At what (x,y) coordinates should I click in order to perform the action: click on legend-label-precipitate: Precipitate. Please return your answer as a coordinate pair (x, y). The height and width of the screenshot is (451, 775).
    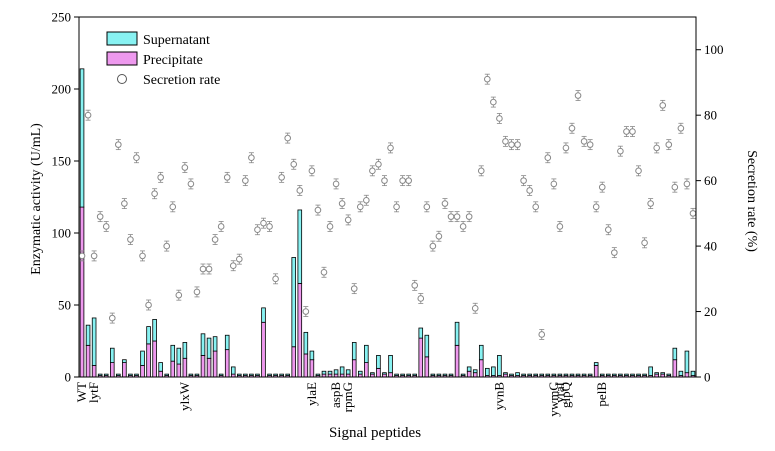
    Looking at the image, I should click on (173, 60).